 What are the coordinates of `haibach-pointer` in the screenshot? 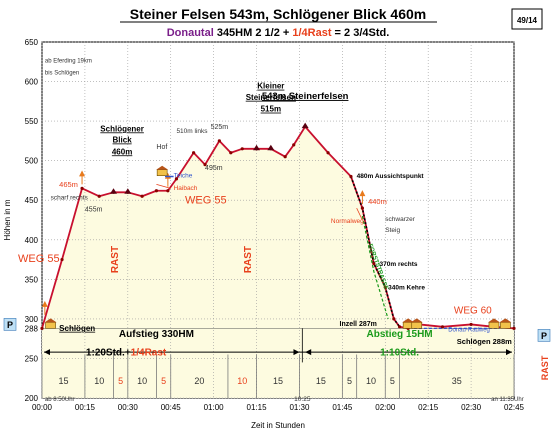 It's located at (163, 186).